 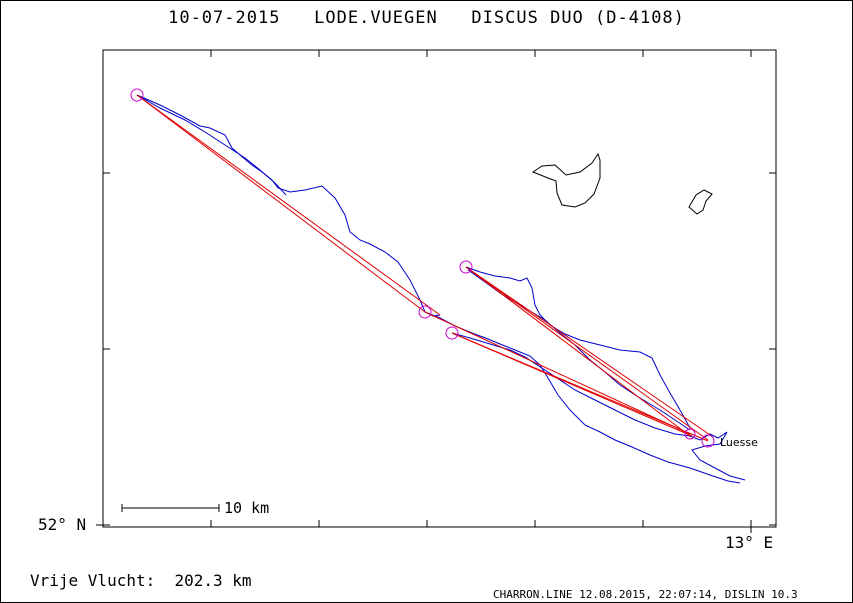 I want to click on place-label: Luesse, so click(x=739, y=442).